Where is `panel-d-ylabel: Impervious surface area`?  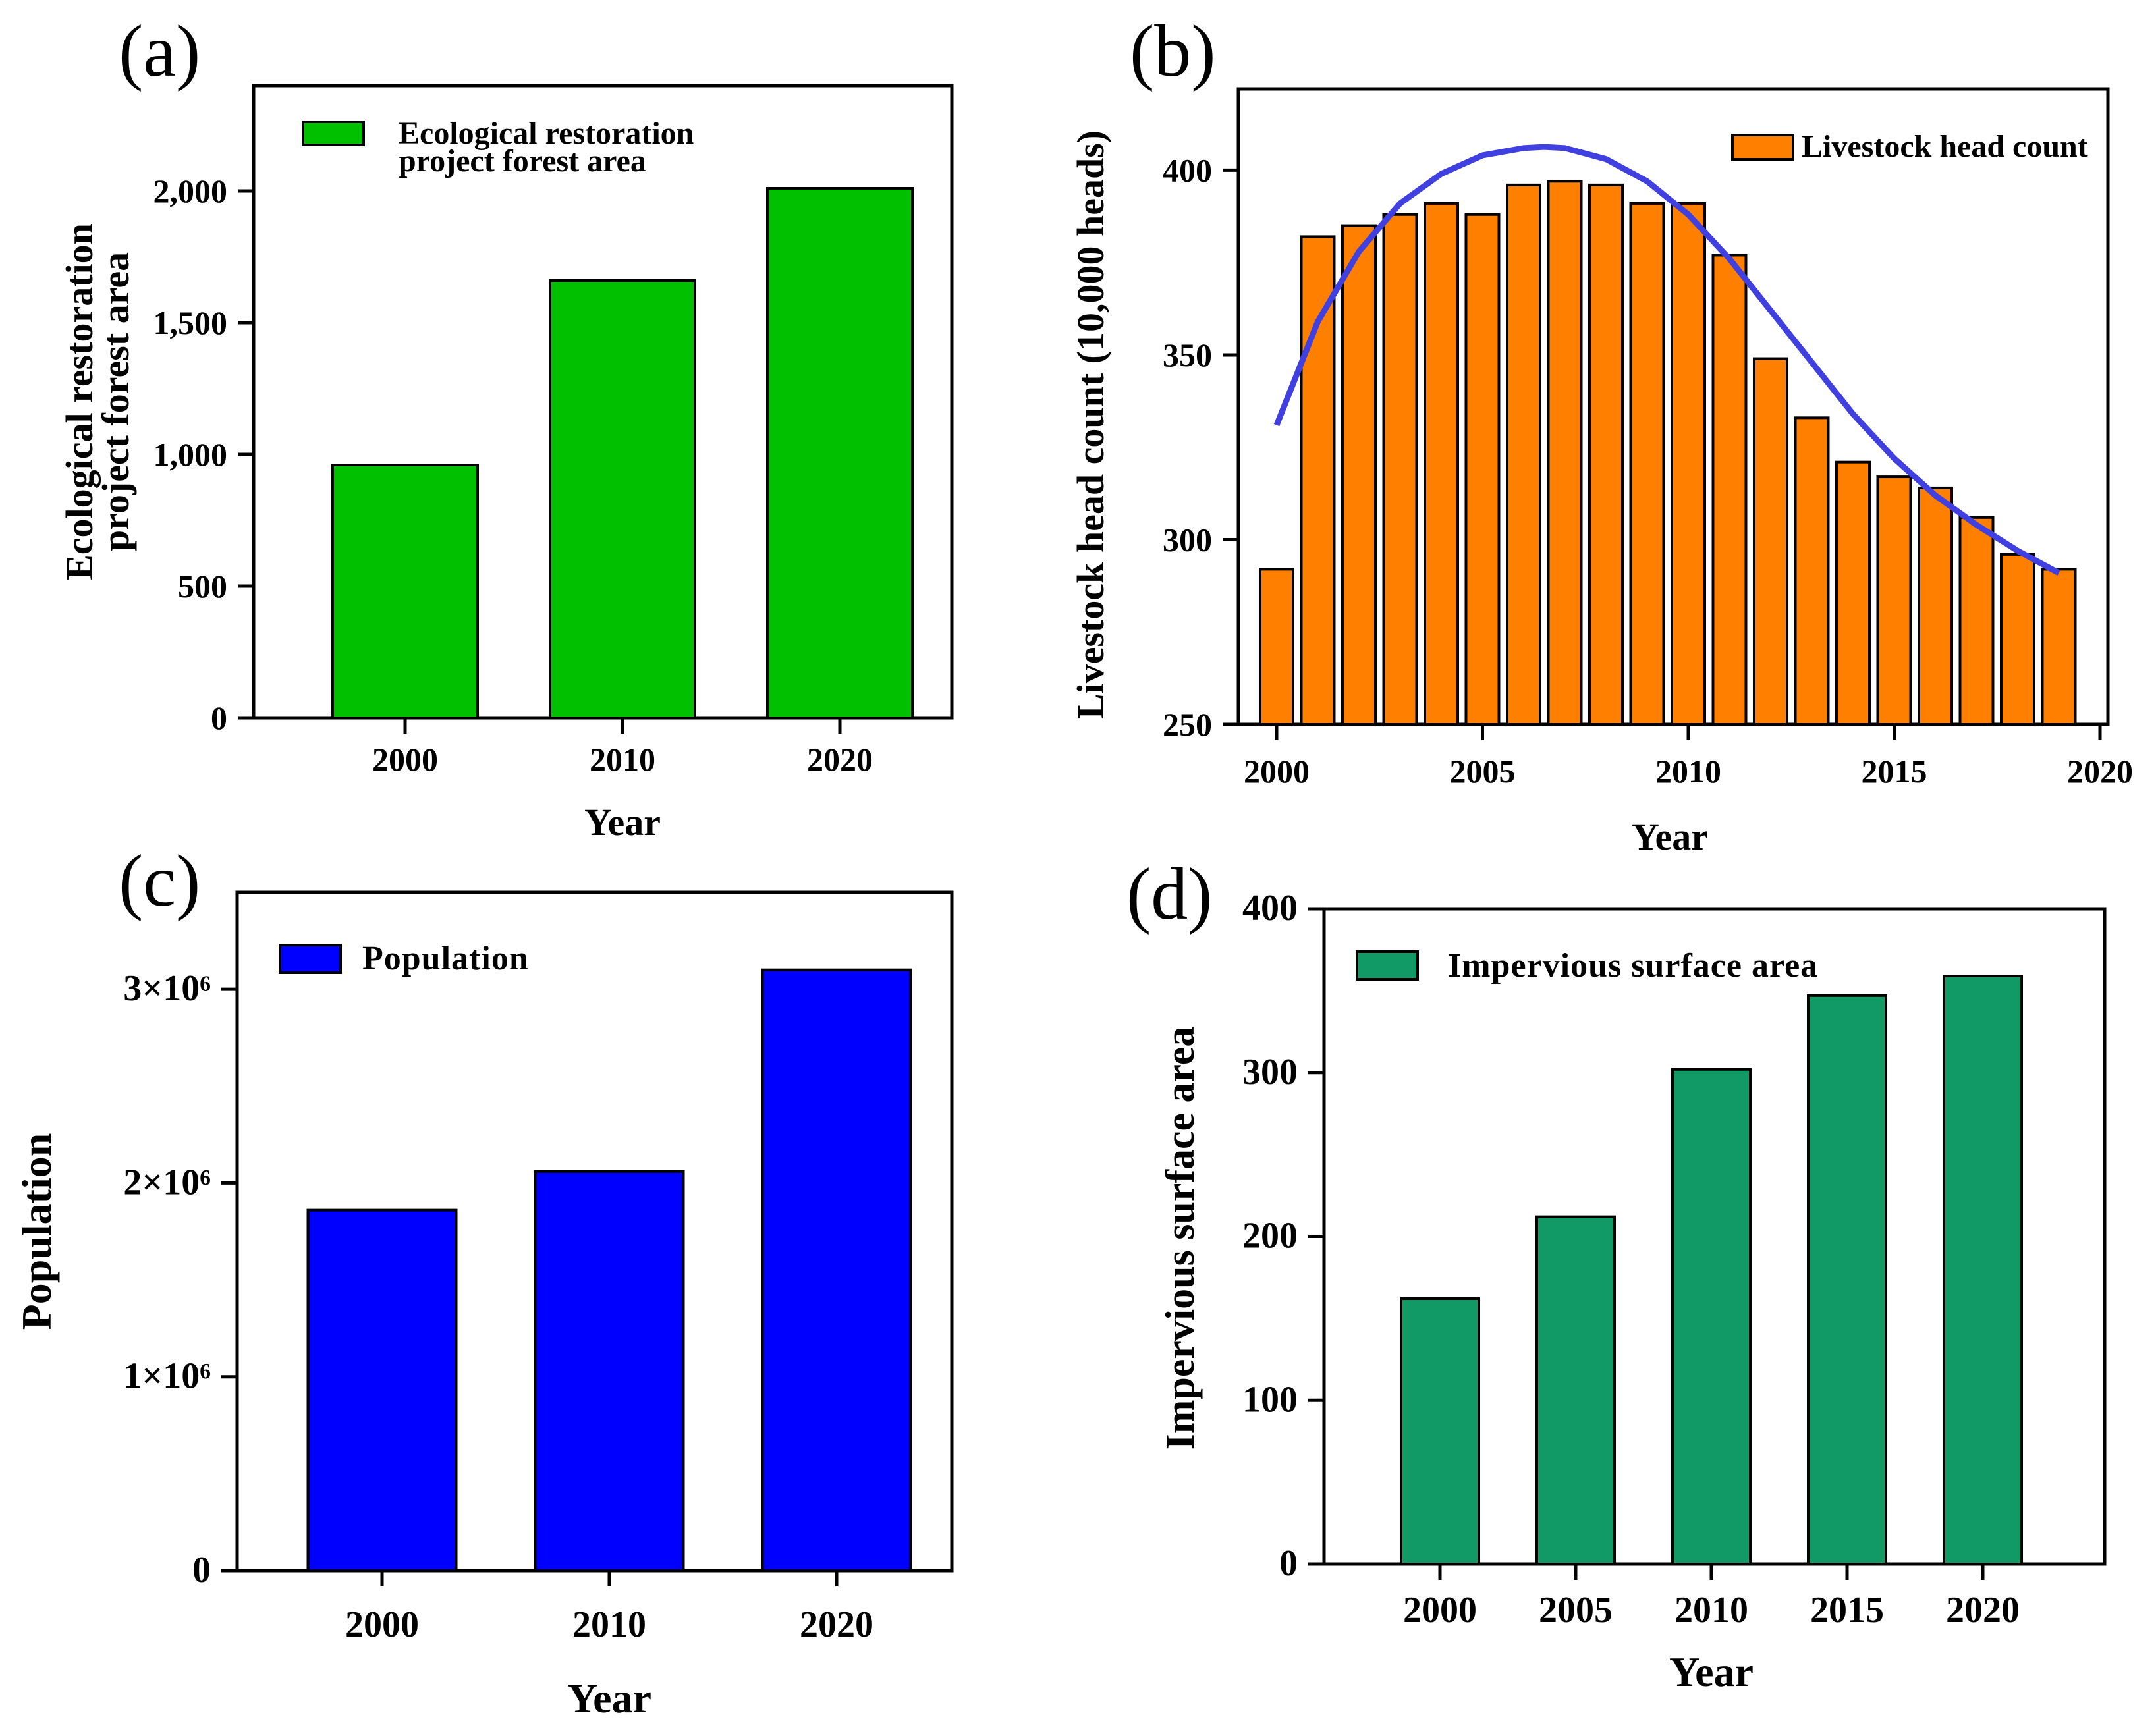
panel-d-ylabel: Impervious surface area is located at coordinates (1180, 1238).